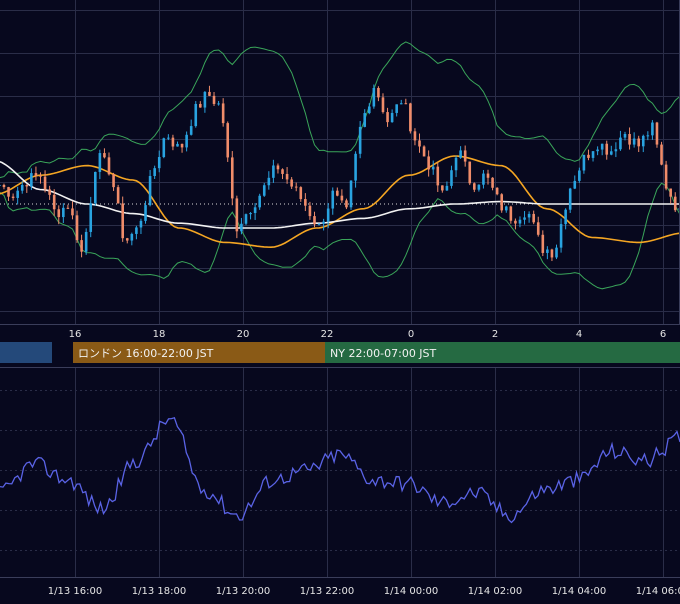  I want to click on time-axis-label: 1/14 04:00, so click(579, 591).